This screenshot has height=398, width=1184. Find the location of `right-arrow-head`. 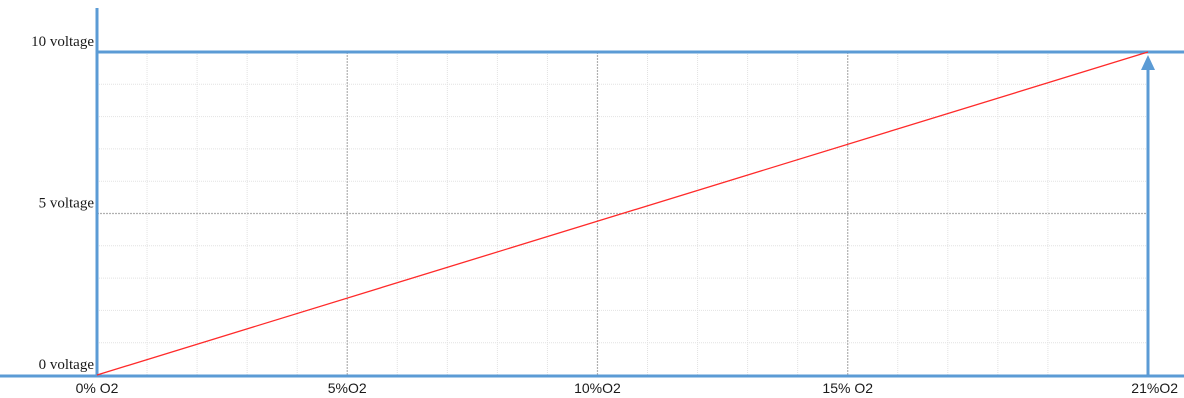

right-arrow-head is located at coordinates (1148, 62).